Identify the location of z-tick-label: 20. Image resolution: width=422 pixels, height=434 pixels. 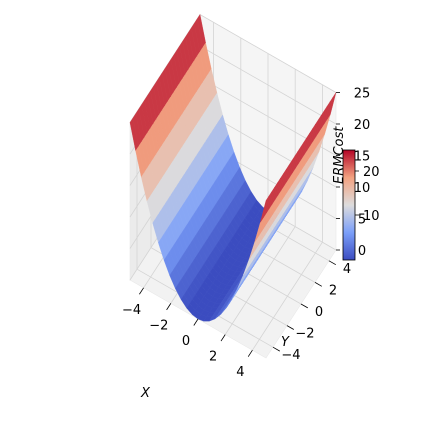
(362, 125).